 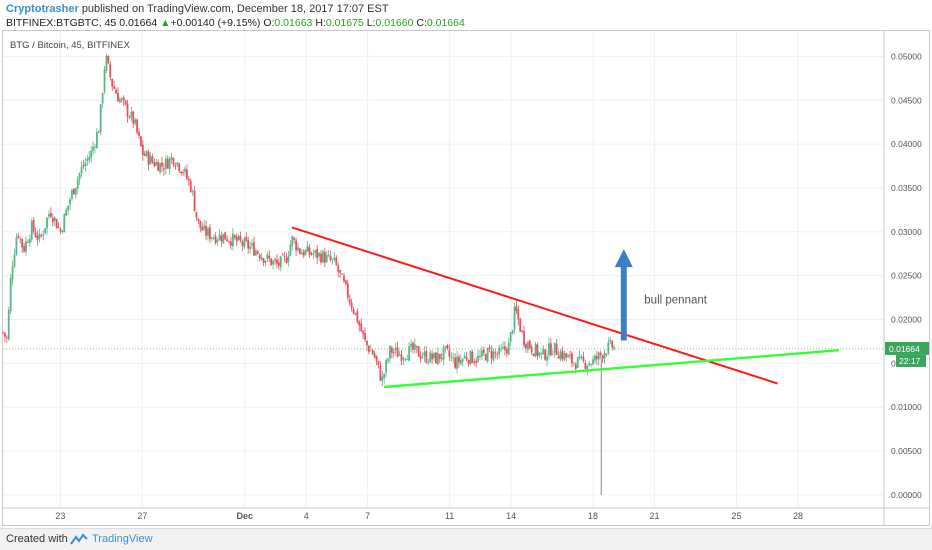 I want to click on author-link: Cryptotrasher, so click(x=42, y=9).